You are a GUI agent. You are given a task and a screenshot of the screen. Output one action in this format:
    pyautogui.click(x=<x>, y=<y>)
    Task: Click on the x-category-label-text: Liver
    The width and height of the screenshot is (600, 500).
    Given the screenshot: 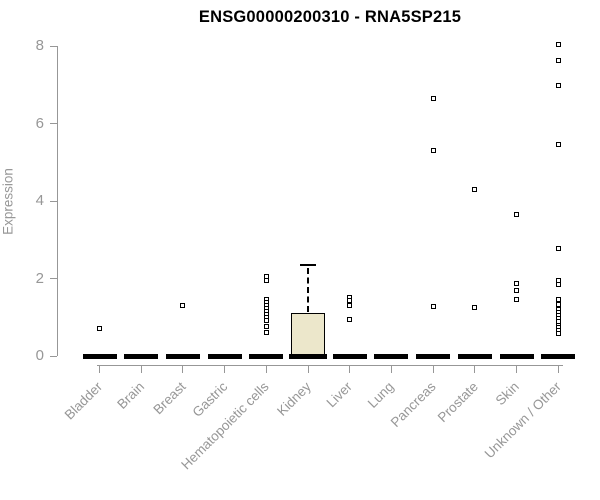 What is the action you would take?
    pyautogui.click(x=339, y=395)
    